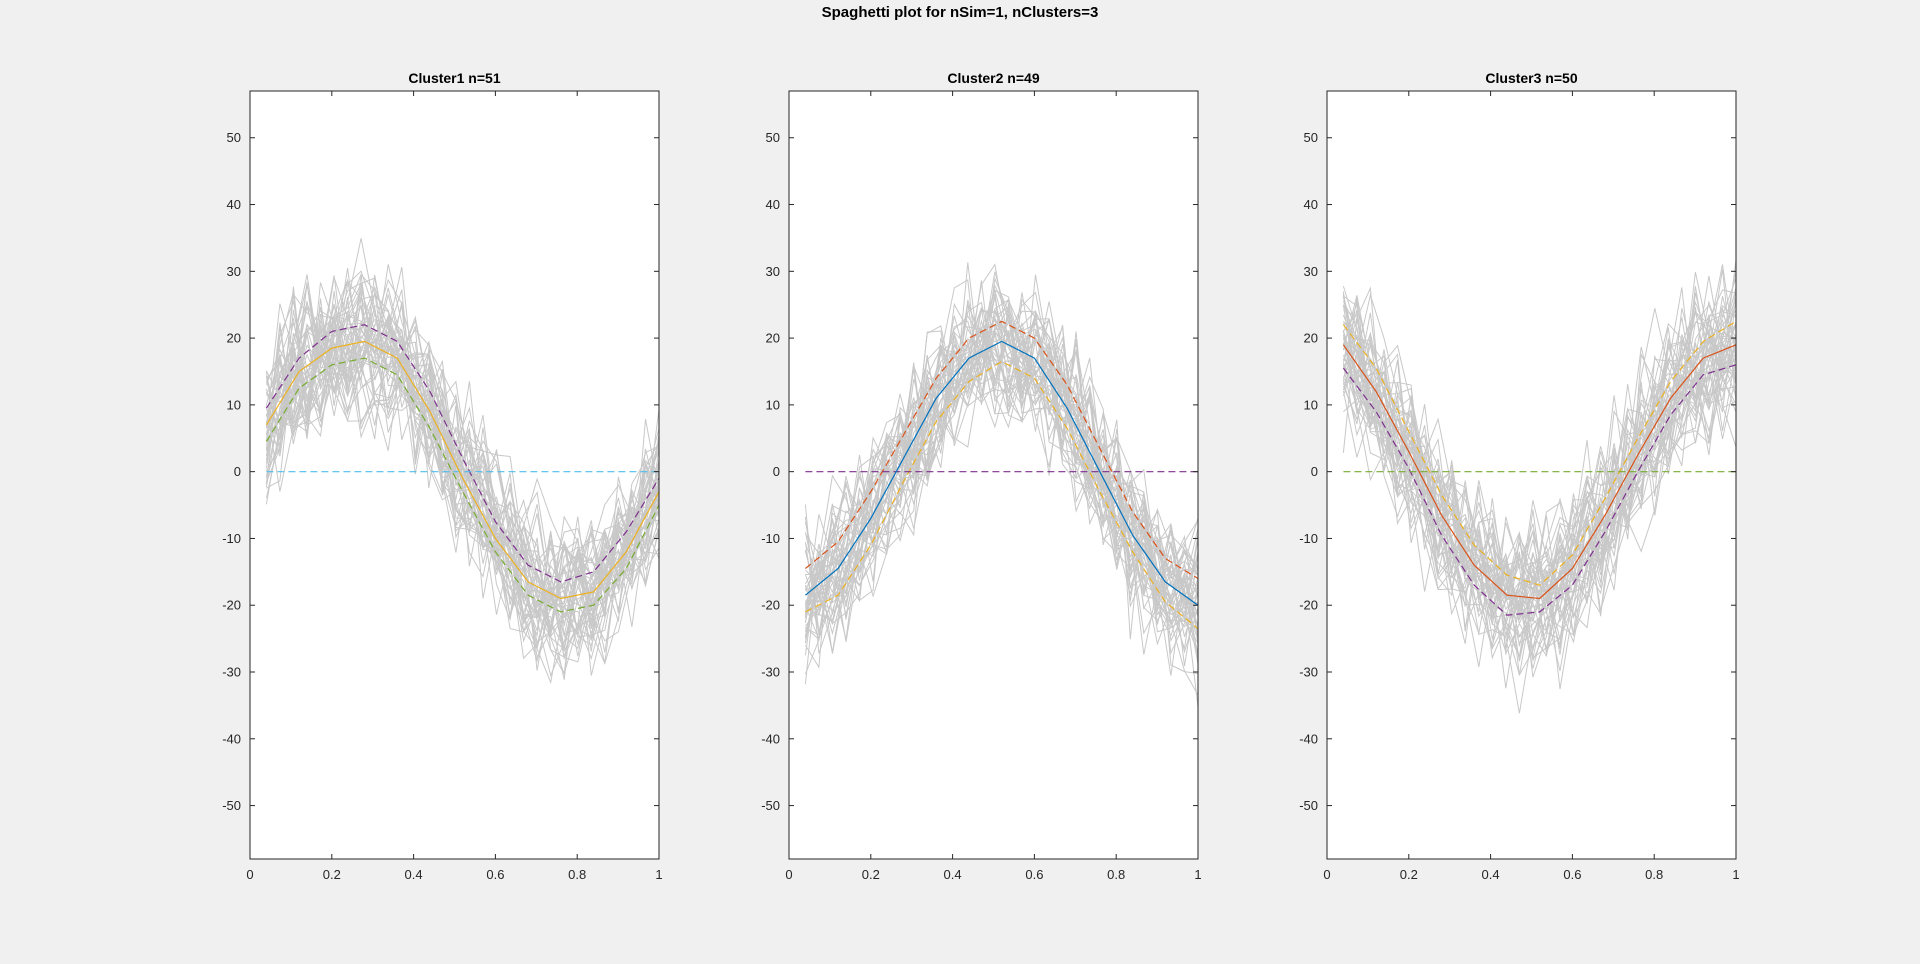  I want to click on figure-title: Spaghetti plot for nSim=1, nClusters=3, so click(960, 12).